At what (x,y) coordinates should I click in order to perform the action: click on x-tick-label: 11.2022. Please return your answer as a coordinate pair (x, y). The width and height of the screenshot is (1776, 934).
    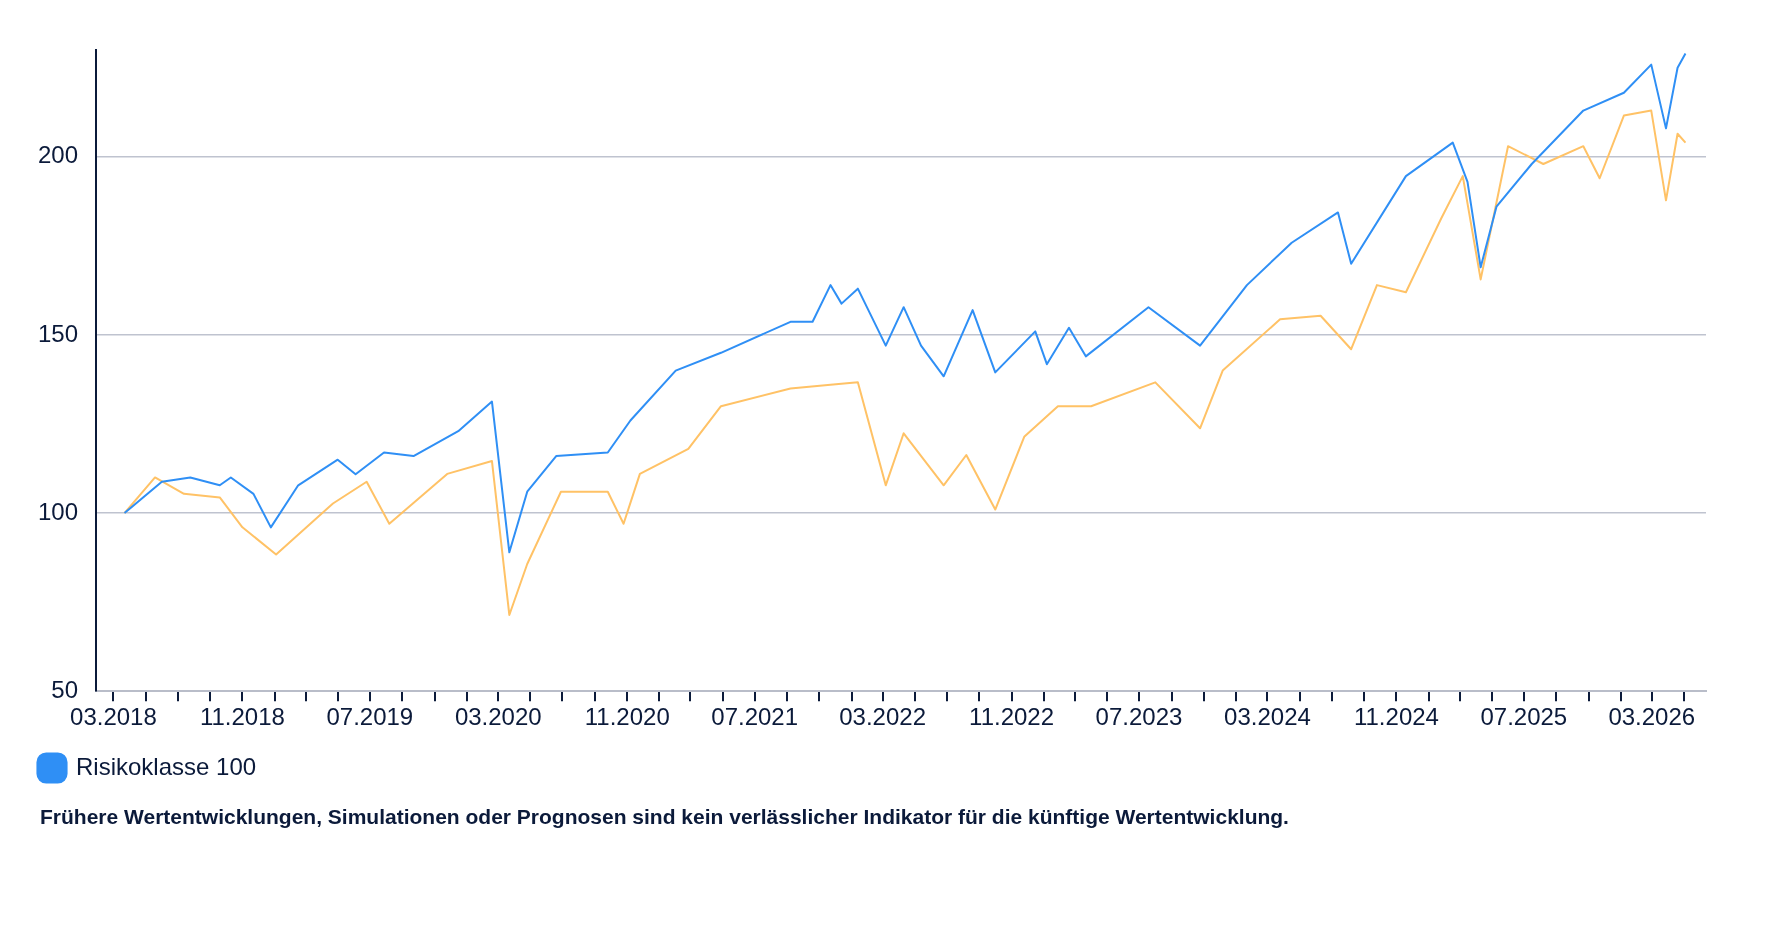
    Looking at the image, I should click on (1012, 717).